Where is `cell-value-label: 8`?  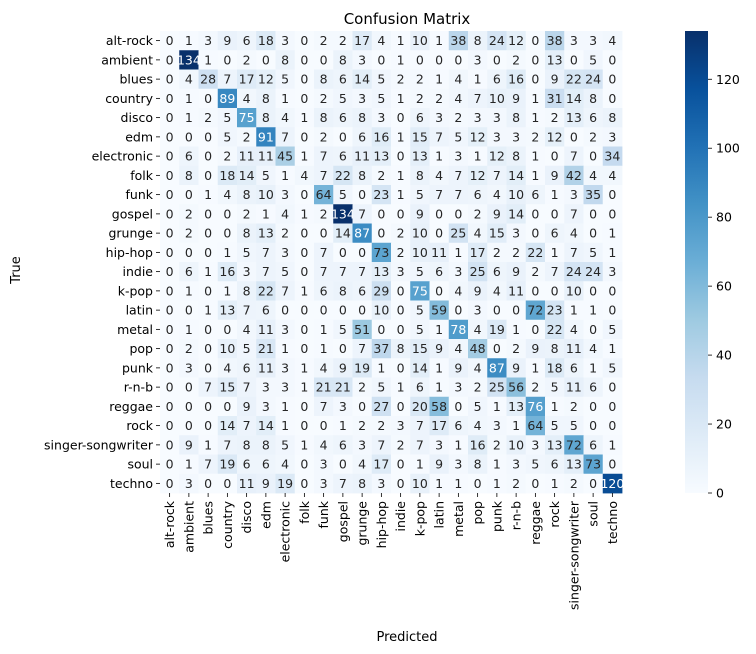
cell-value-label: 8 is located at coordinates (362, 117).